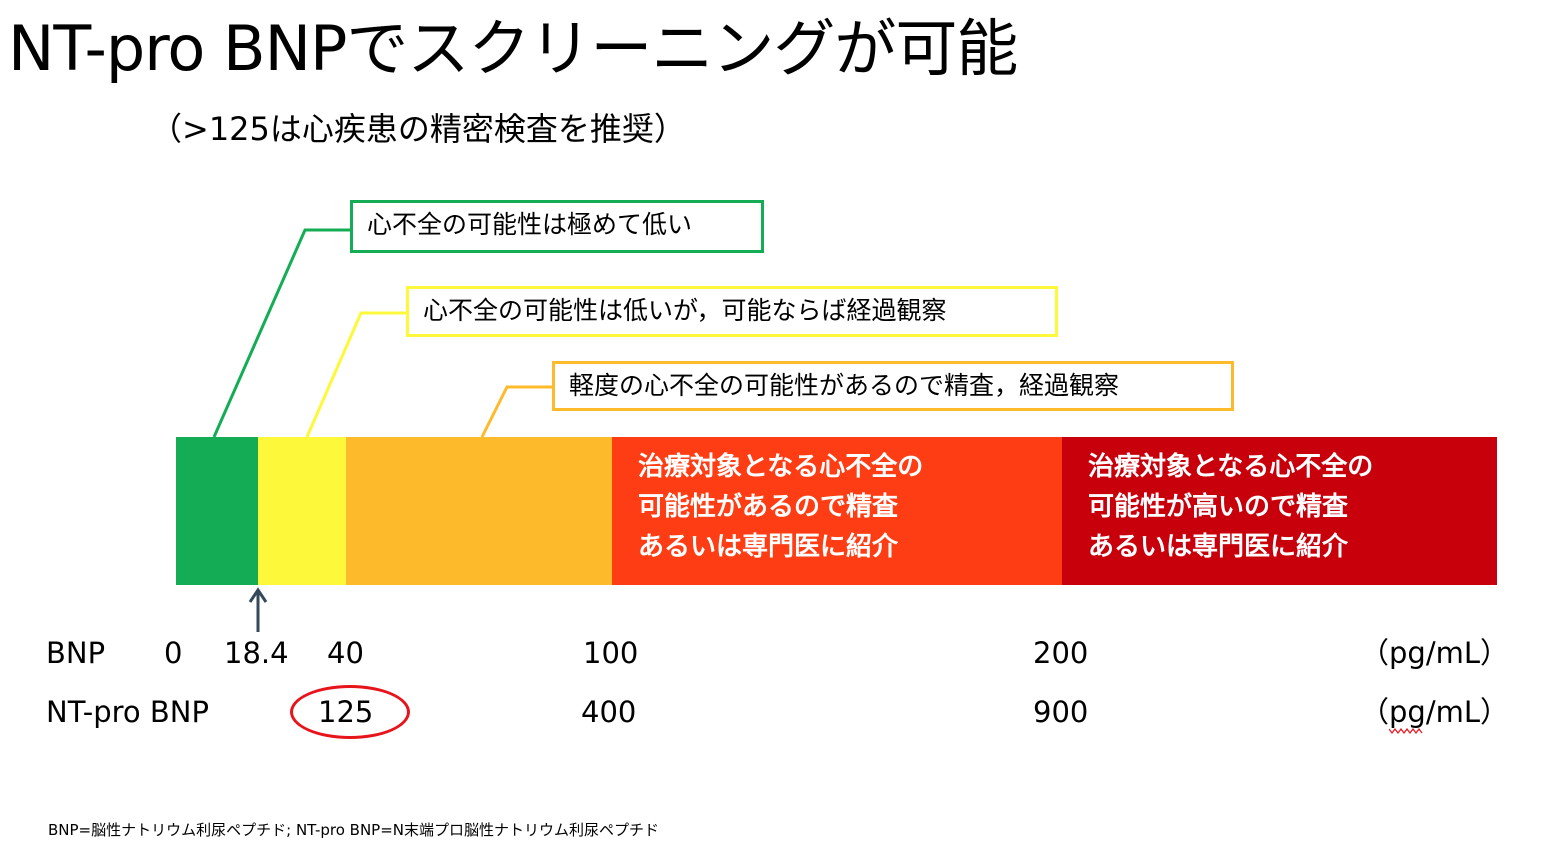  Describe the element at coordinates (356, 374) in the screenshot. I see `leader-line-yellow` at that location.